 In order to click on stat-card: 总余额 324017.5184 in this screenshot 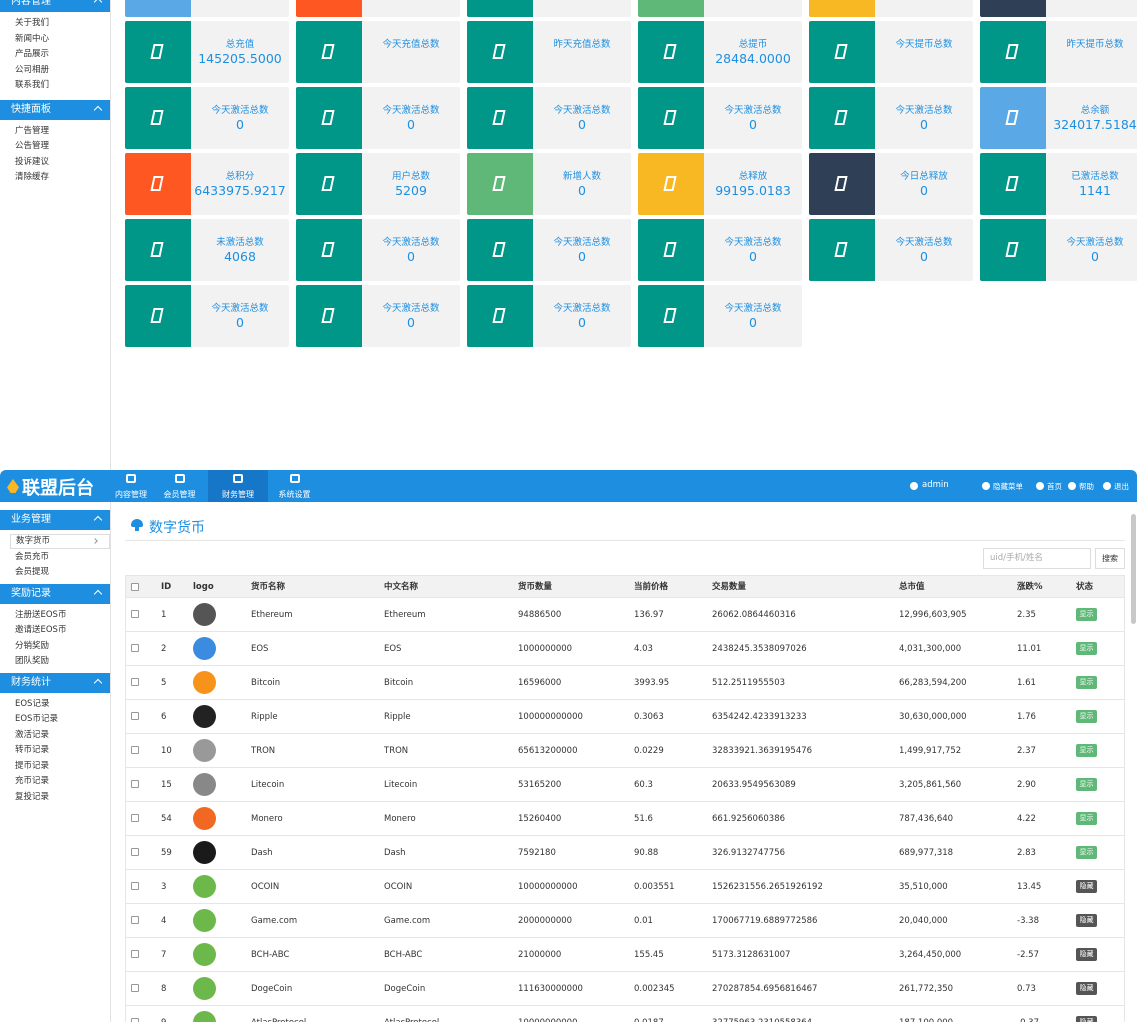, I will do `click(1058, 118)`.